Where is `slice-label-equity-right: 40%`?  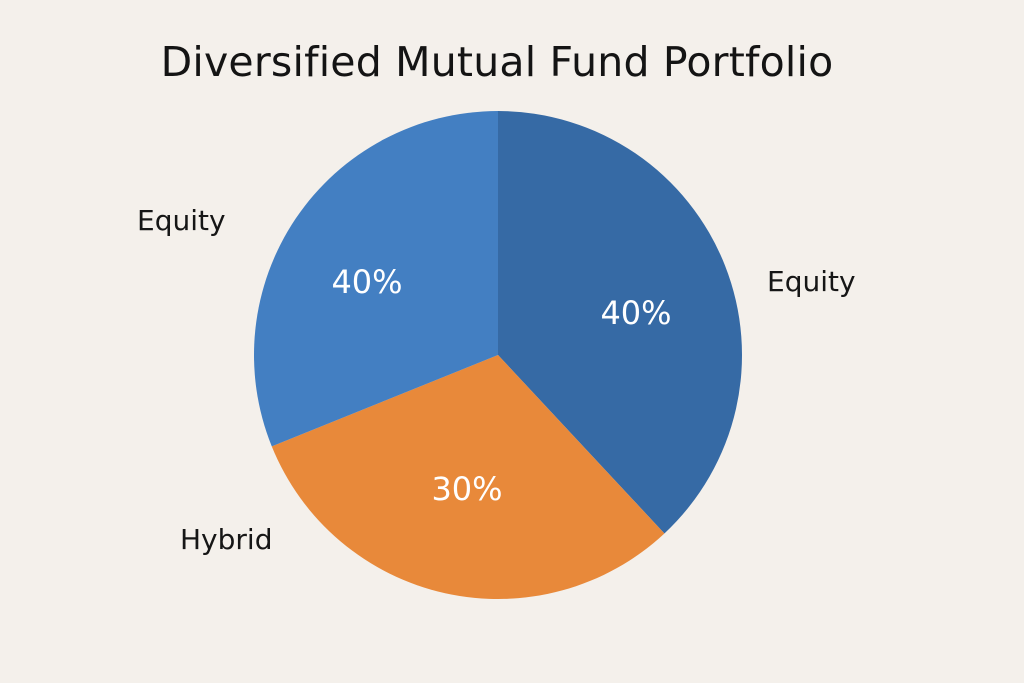
slice-label-equity-right: 40% is located at coordinates (635, 313).